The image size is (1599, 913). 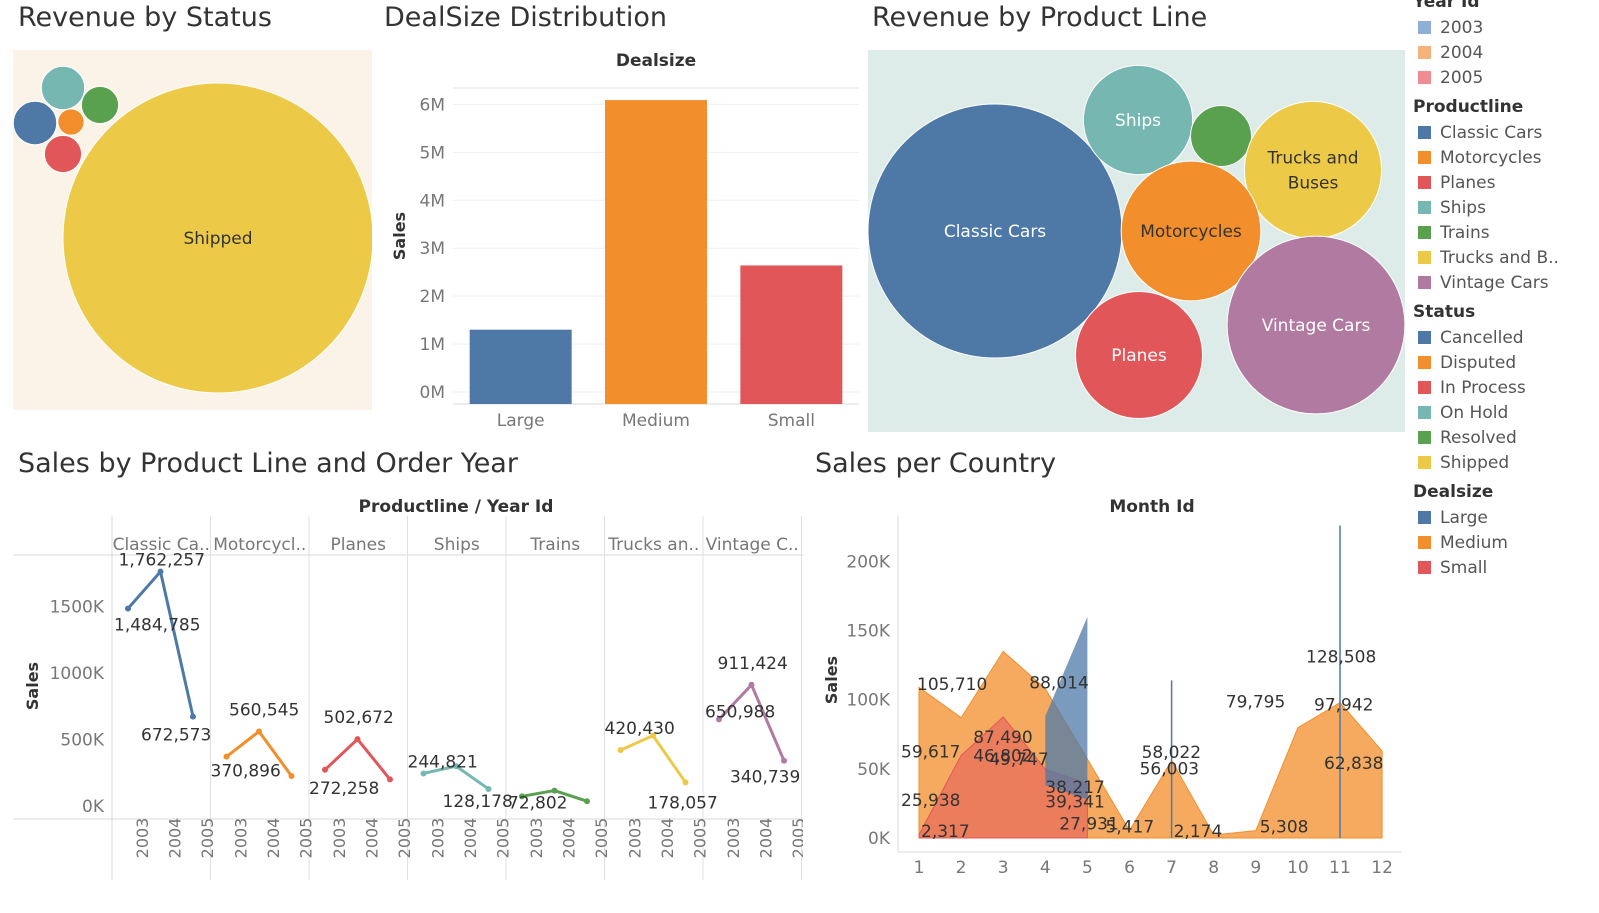 I want to click on legend-item: Medium, so click(x=1503, y=543).